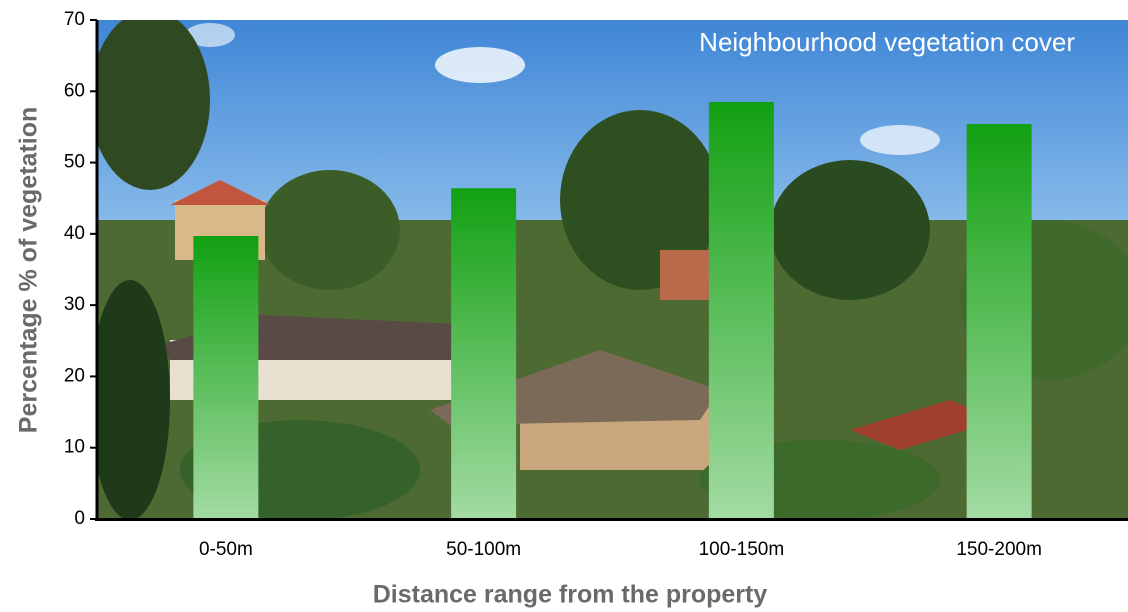 The height and width of the screenshot is (612, 1128). I want to click on y-tick-label: 10, so click(74, 447).